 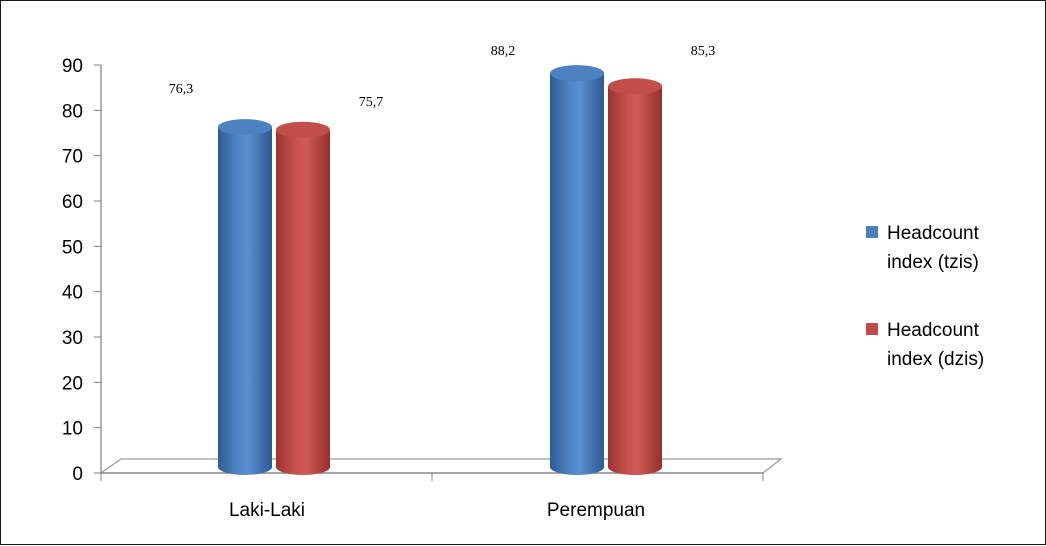 I want to click on data-label: 75,7, so click(x=371, y=102).